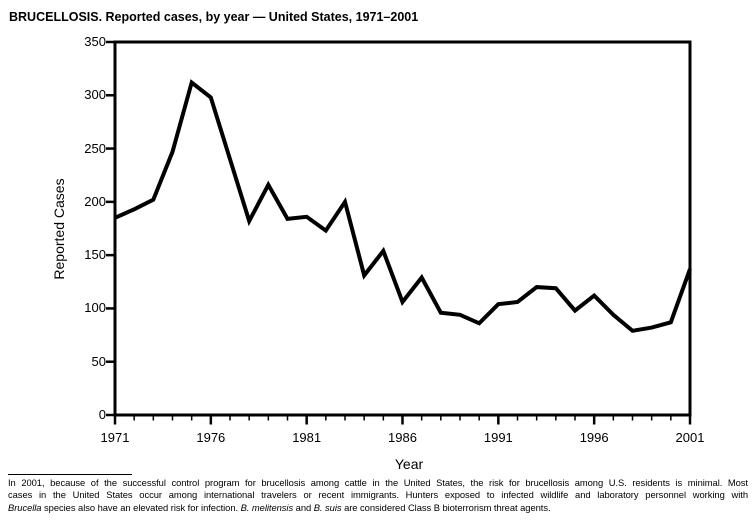 Image resolution: width=753 pixels, height=526 pixels. I want to click on x-axis-label: Year, so click(409, 464).